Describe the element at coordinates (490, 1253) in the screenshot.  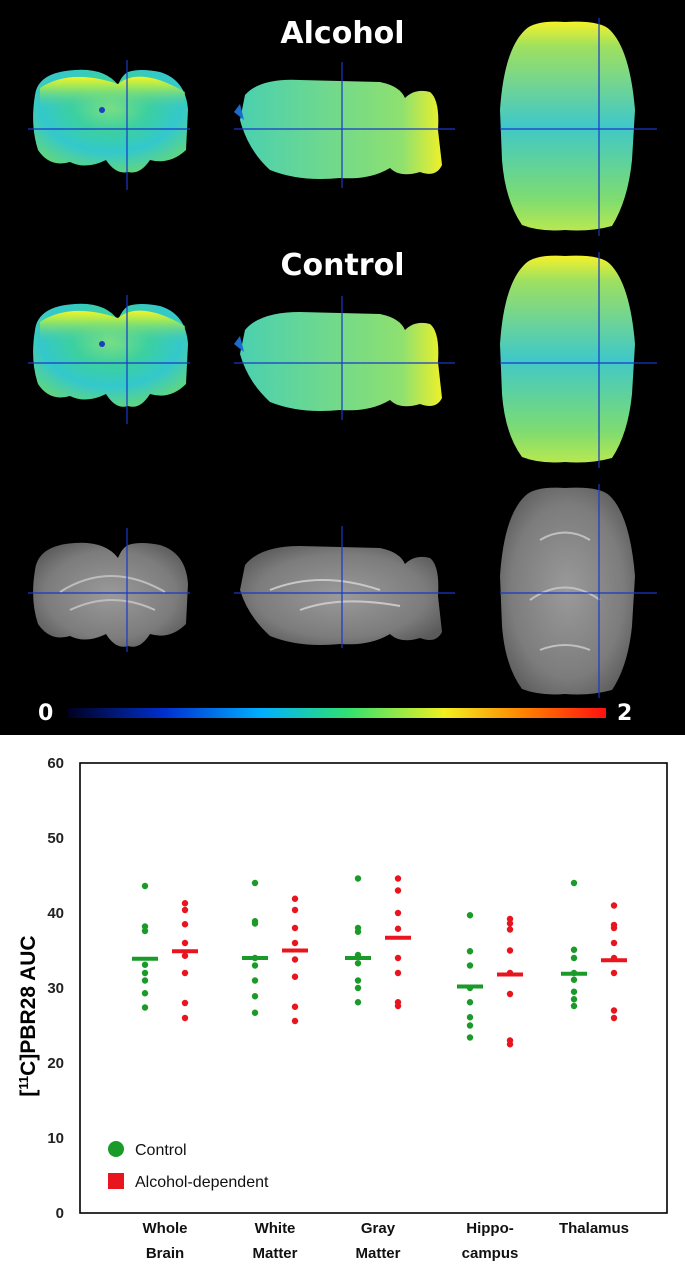
I see `x-tick-label: campus` at that location.